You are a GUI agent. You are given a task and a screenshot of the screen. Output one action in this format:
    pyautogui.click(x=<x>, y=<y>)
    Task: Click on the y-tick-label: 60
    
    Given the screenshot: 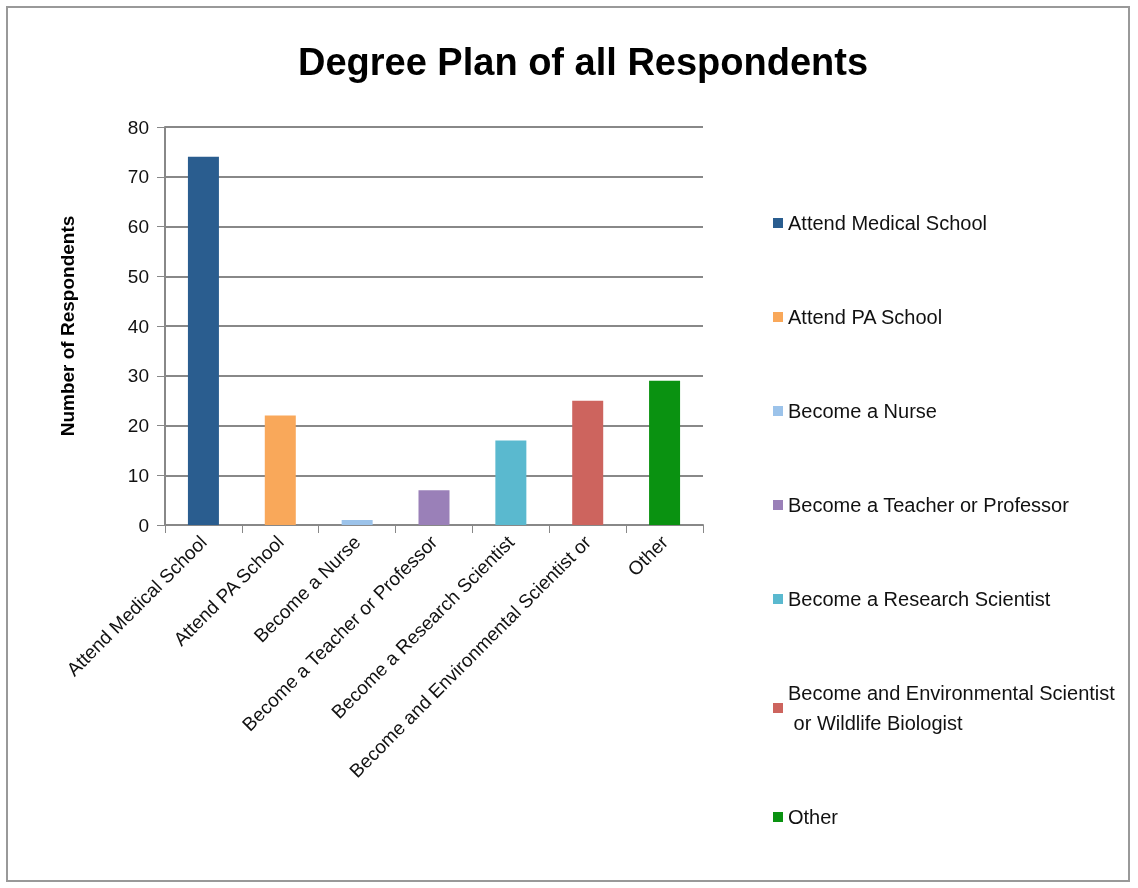 What is the action you would take?
    pyautogui.click(x=138, y=226)
    